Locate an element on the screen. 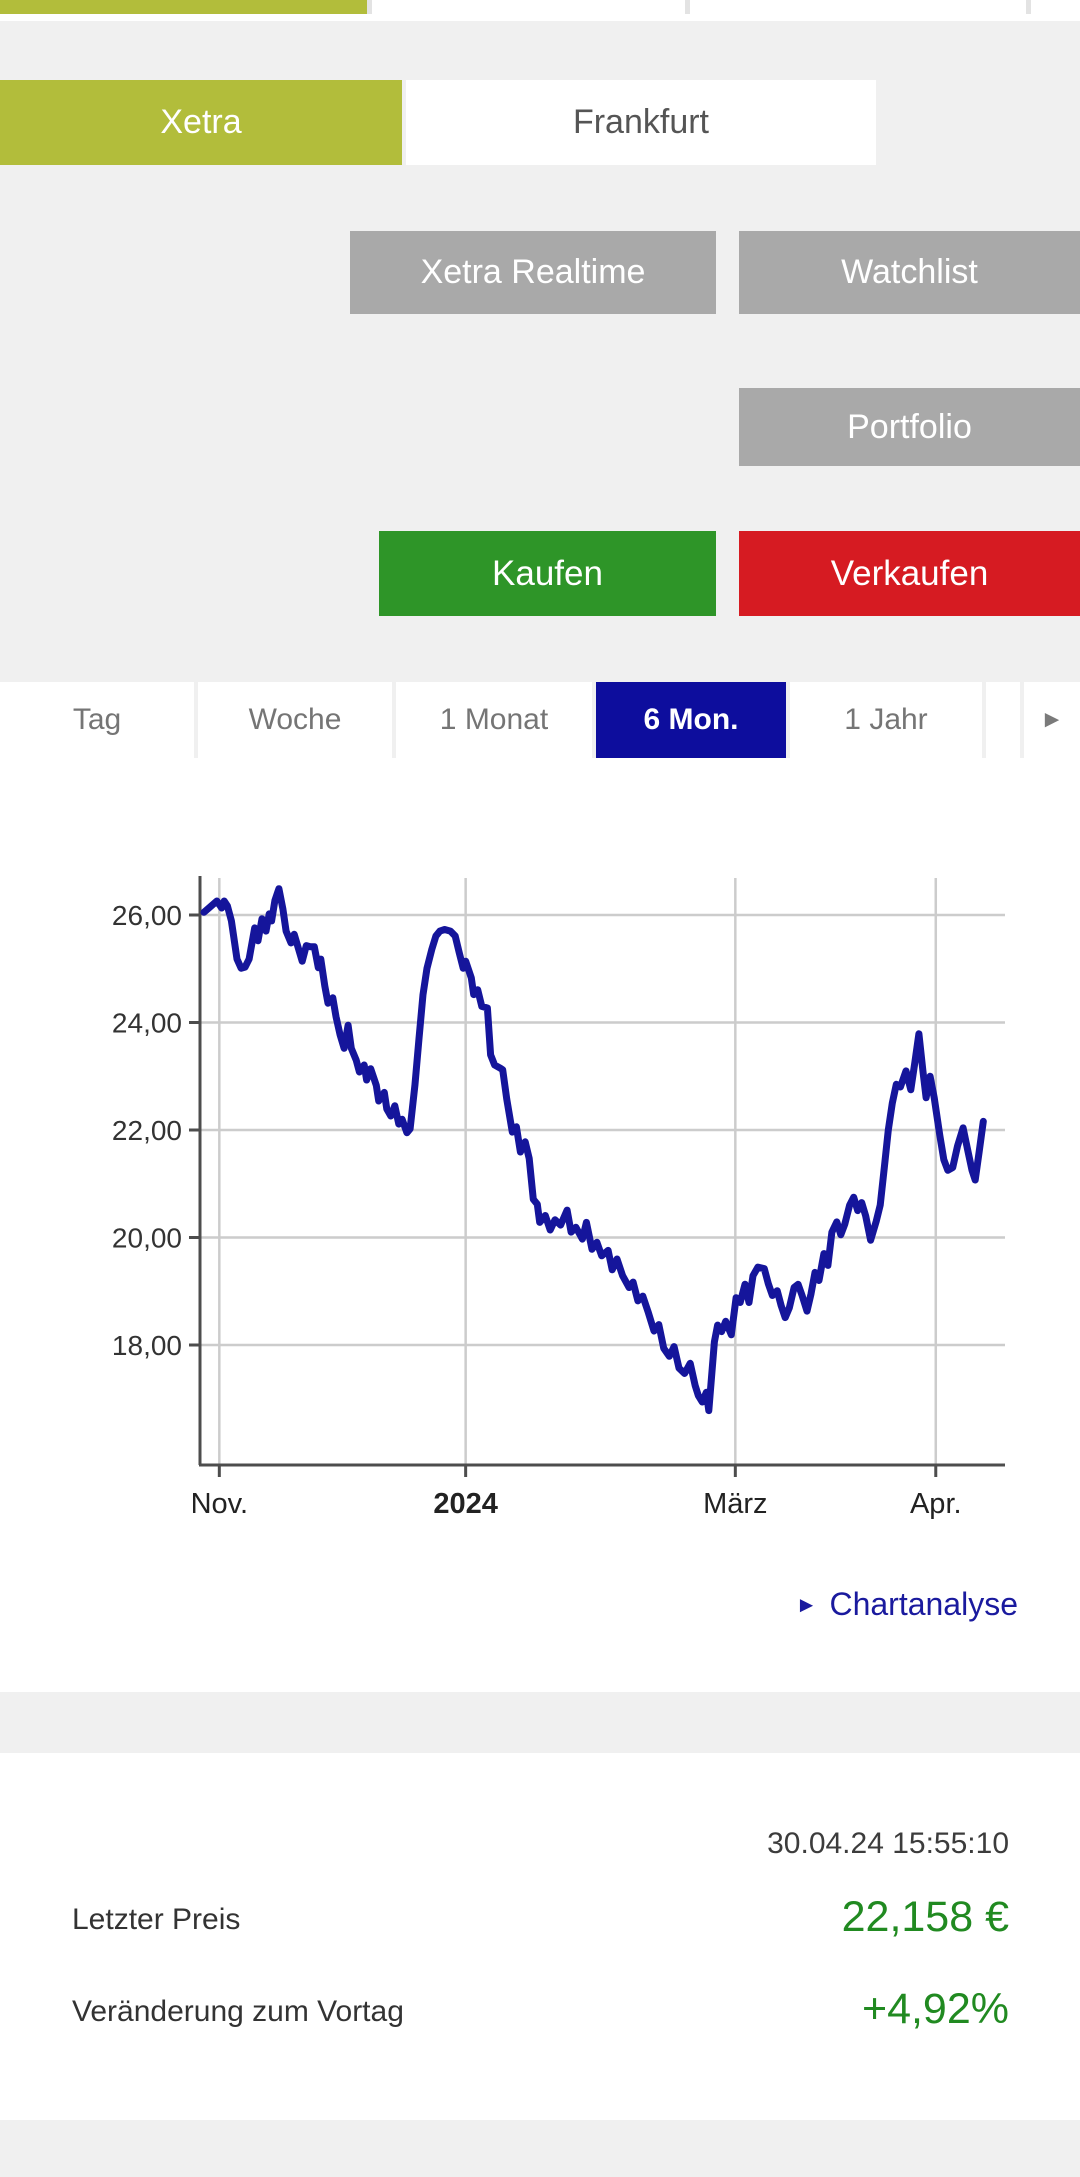 The image size is (1080, 2177). x-axis-label: März is located at coordinates (735, 1504).